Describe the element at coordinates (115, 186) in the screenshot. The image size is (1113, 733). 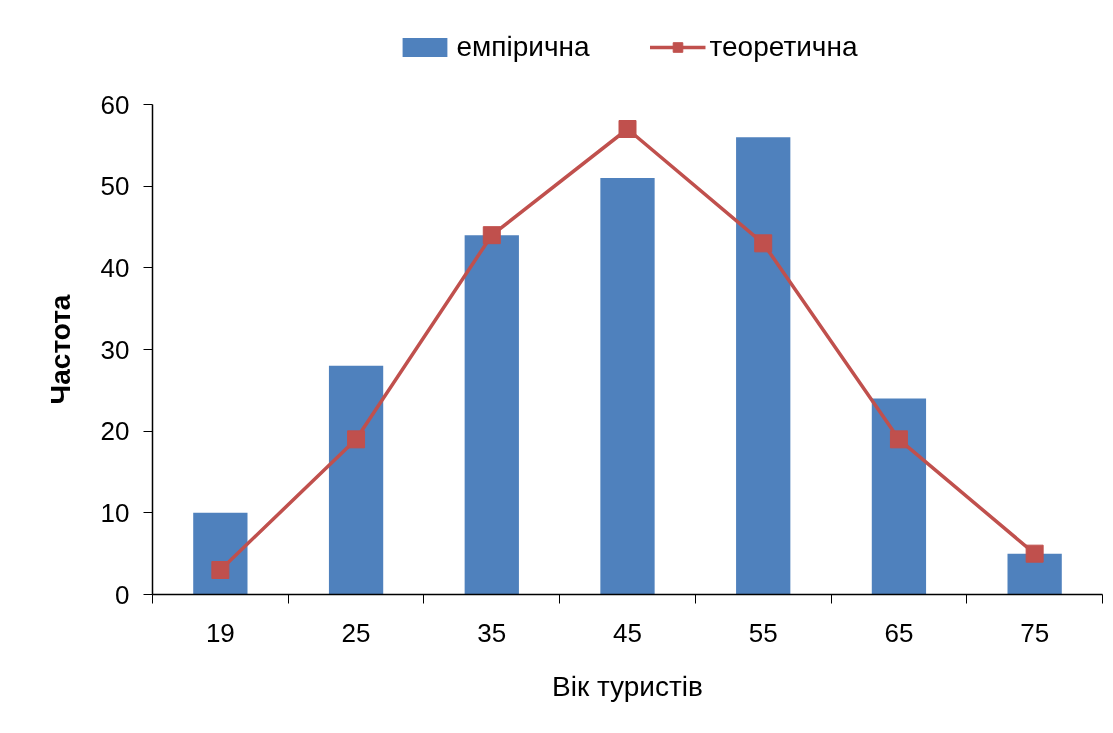
I see `y-tick-label: 50` at that location.